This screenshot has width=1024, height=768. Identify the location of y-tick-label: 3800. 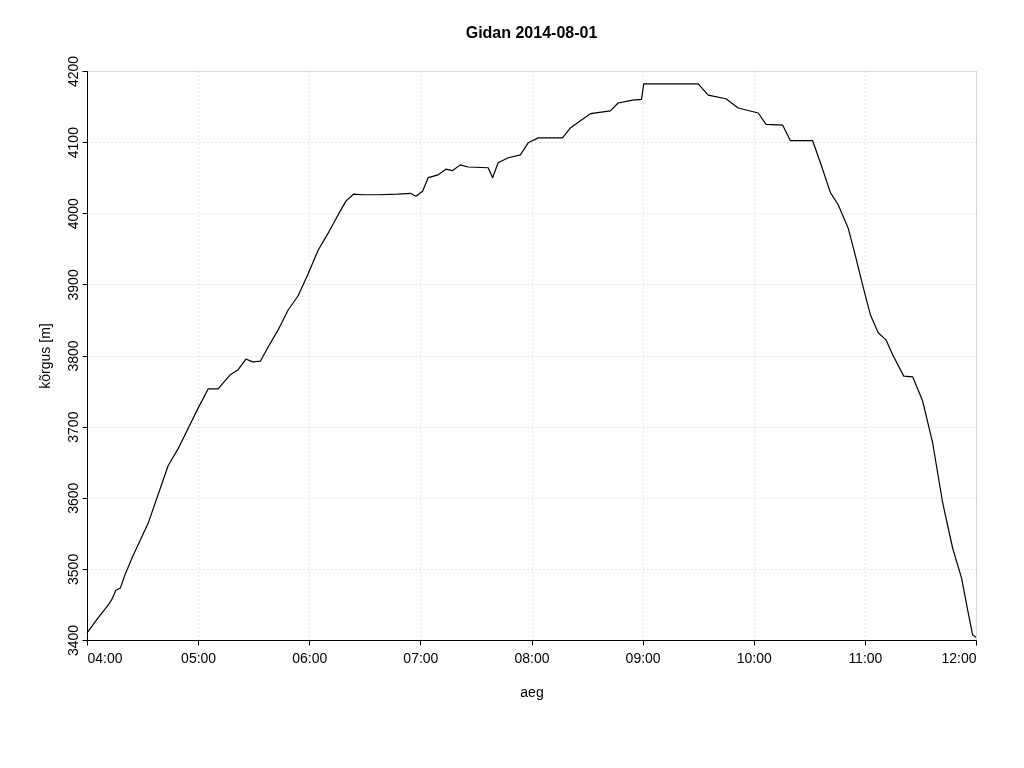
(72, 356).